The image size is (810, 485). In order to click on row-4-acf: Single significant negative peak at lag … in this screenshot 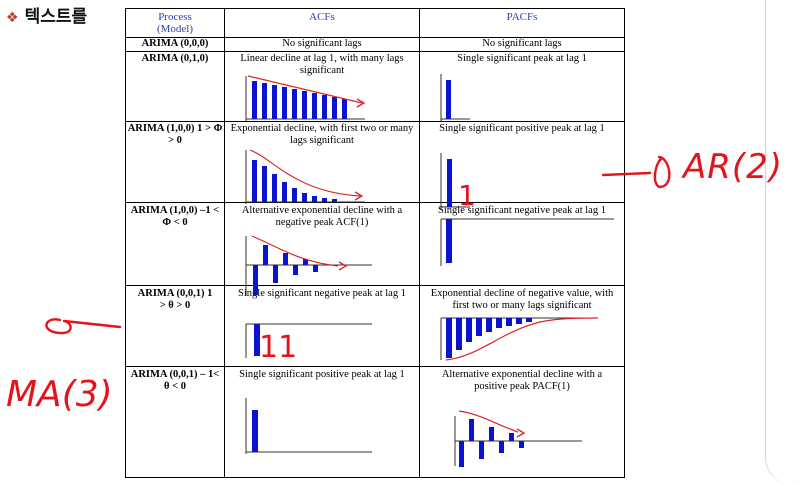, I will do `click(322, 293)`.